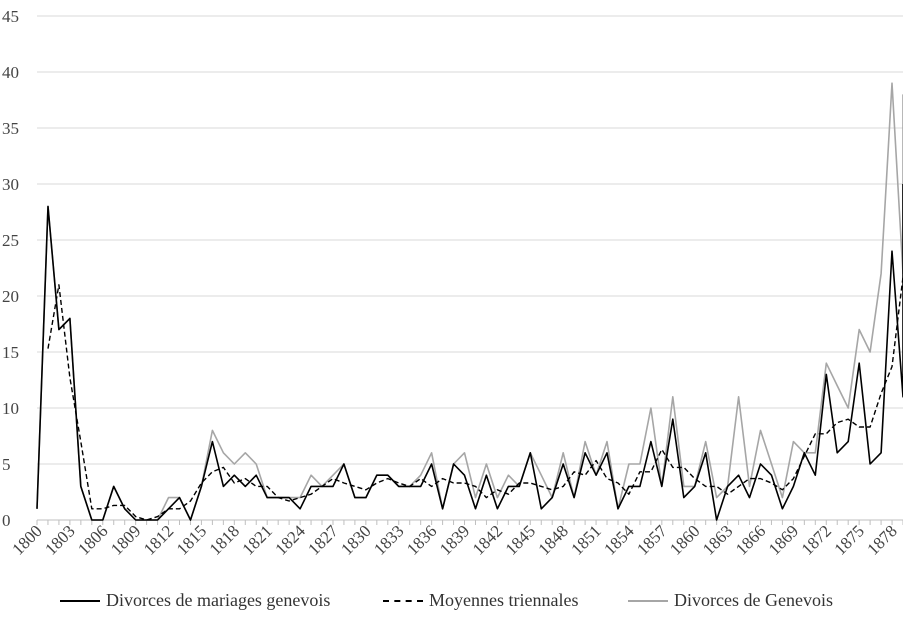  What do you see at coordinates (10, 184) in the screenshot?
I see `y-tick-label: 30` at bounding box center [10, 184].